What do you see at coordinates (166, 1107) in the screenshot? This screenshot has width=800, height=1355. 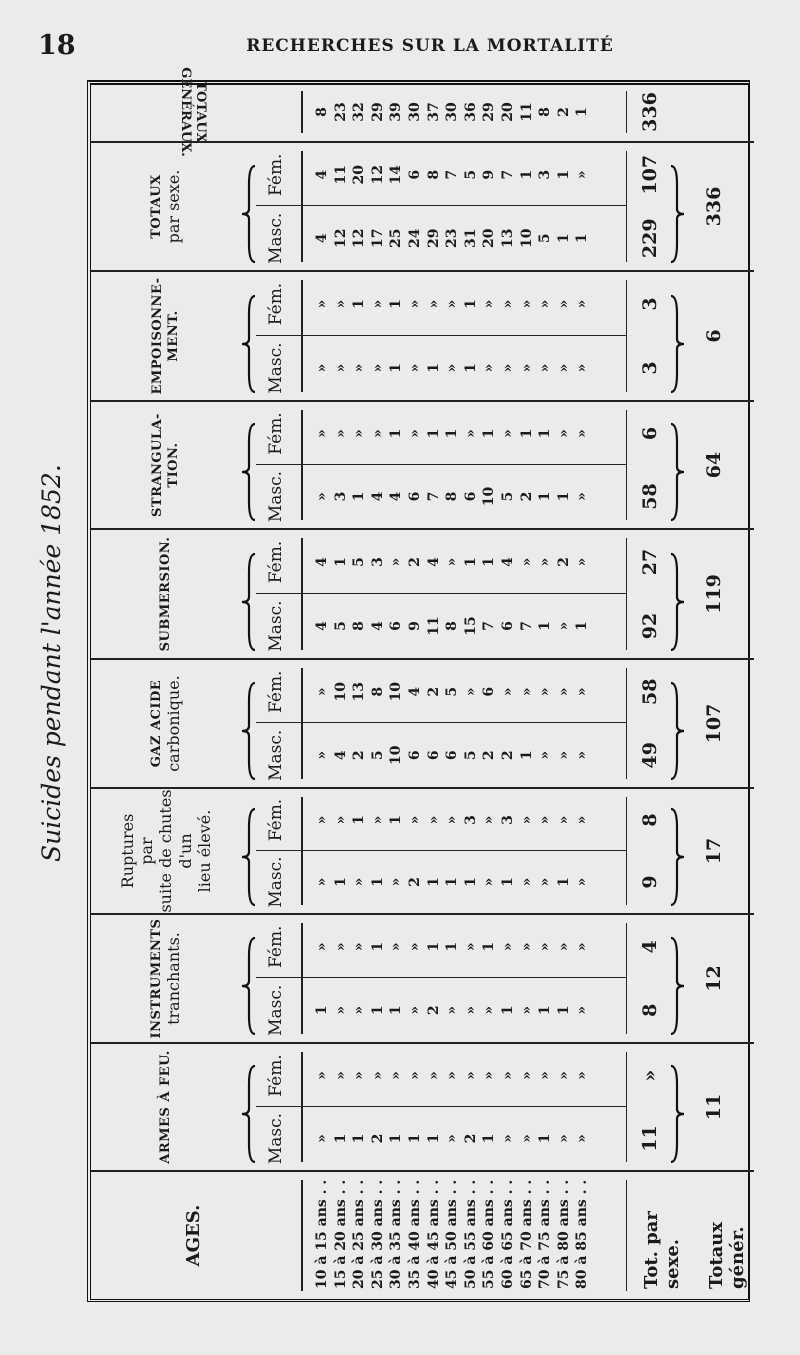 I see `column-header-line: ARMES À FEU.` at bounding box center [166, 1107].